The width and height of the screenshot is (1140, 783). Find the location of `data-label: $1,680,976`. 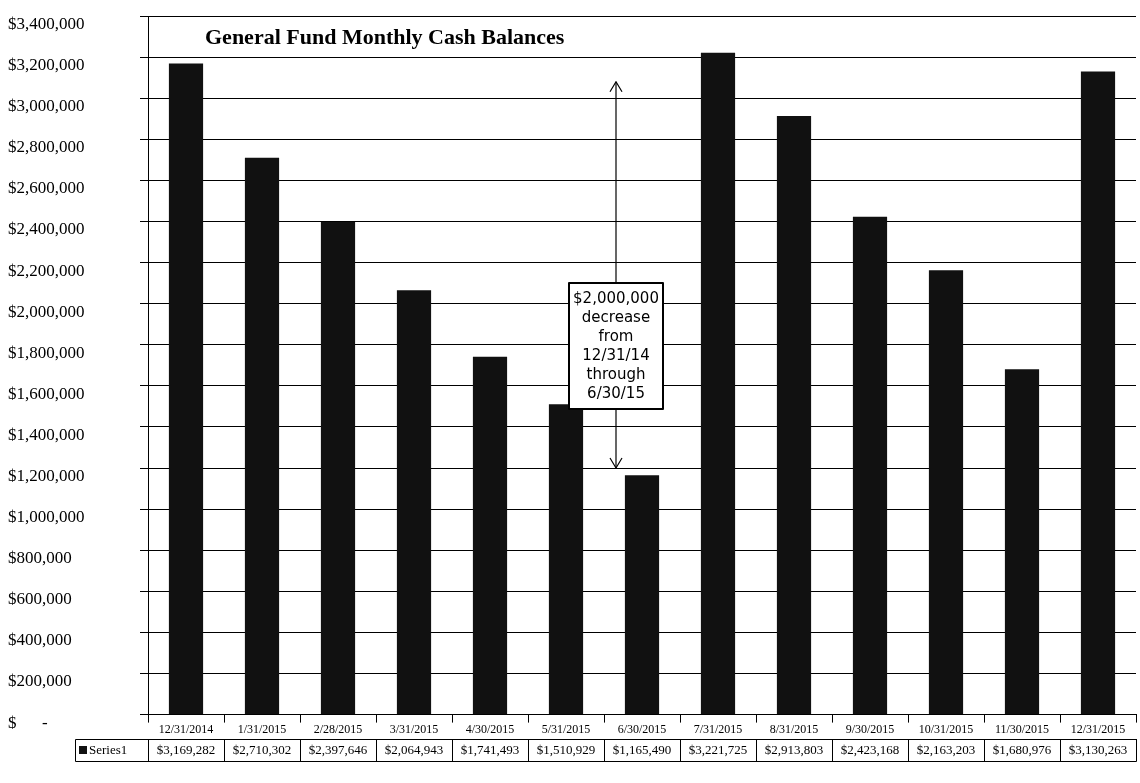

data-label: $1,680,976 is located at coordinates (1022, 750).